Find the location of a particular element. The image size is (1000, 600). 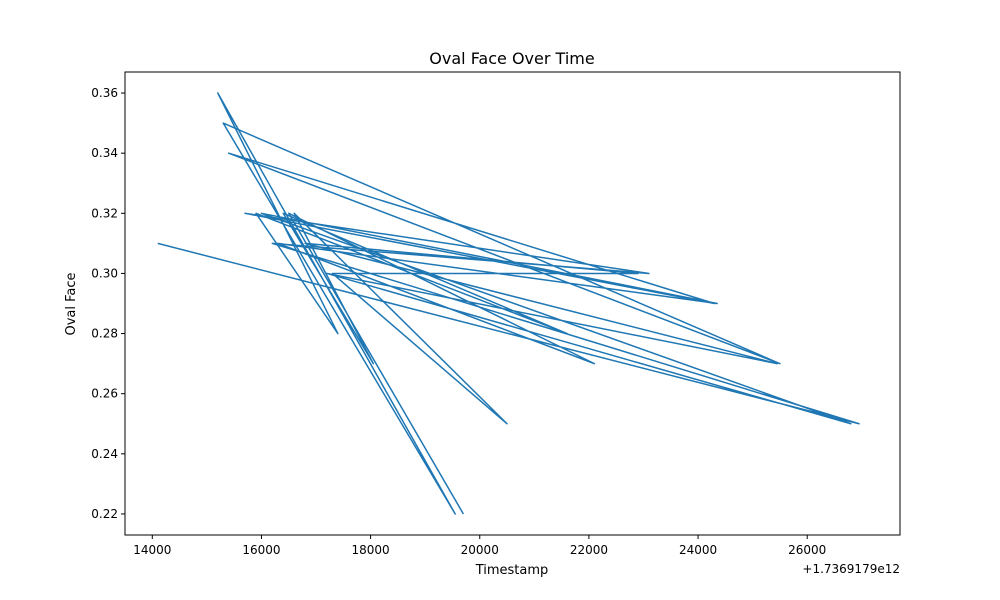

y-tick-label: 0.22 is located at coordinates (104, 514).